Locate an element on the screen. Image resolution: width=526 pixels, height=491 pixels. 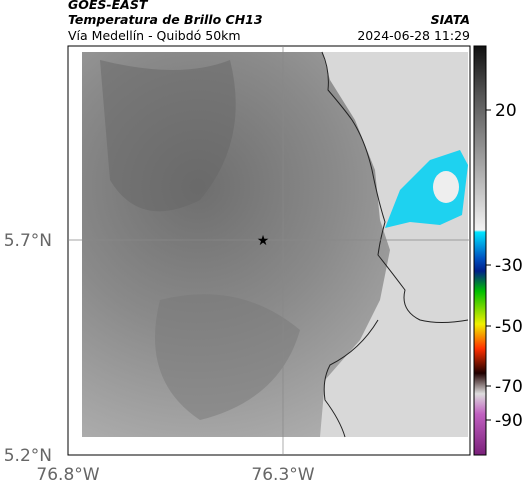
subtitle: Vía Medellín - Quibdó 50km is located at coordinates (154, 35).